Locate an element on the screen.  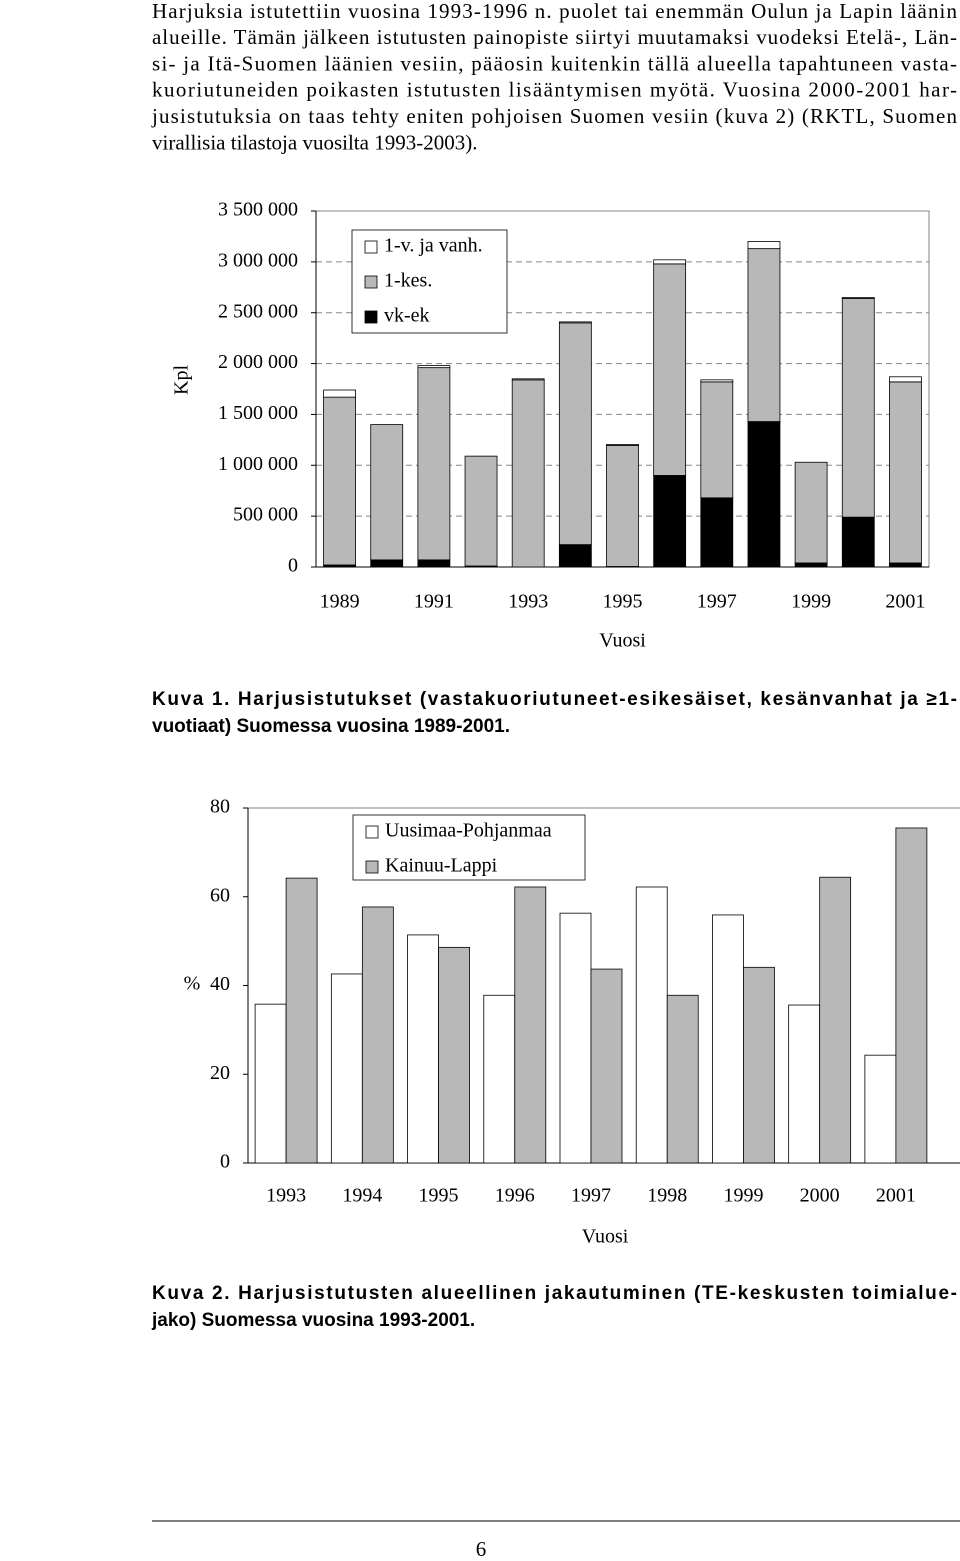
y-tick-label: 40 is located at coordinates (220, 984).